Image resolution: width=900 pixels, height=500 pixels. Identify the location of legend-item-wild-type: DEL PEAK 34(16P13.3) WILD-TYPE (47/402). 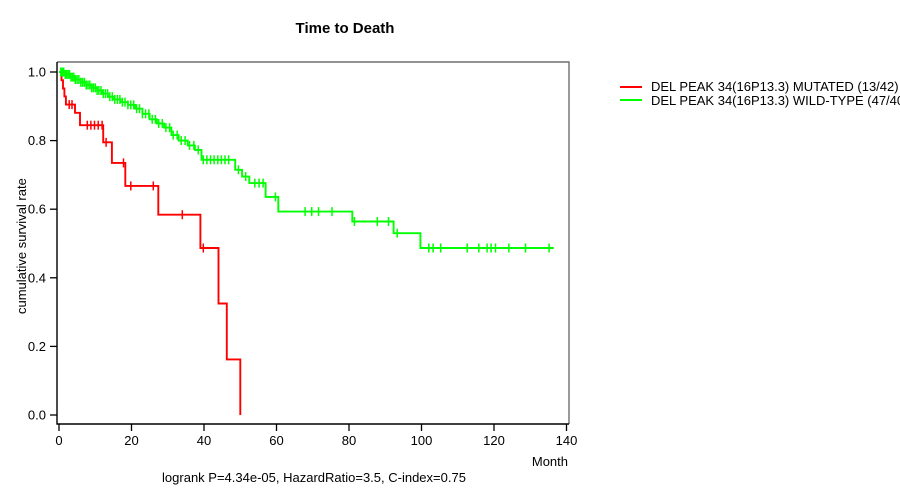
(760, 100).